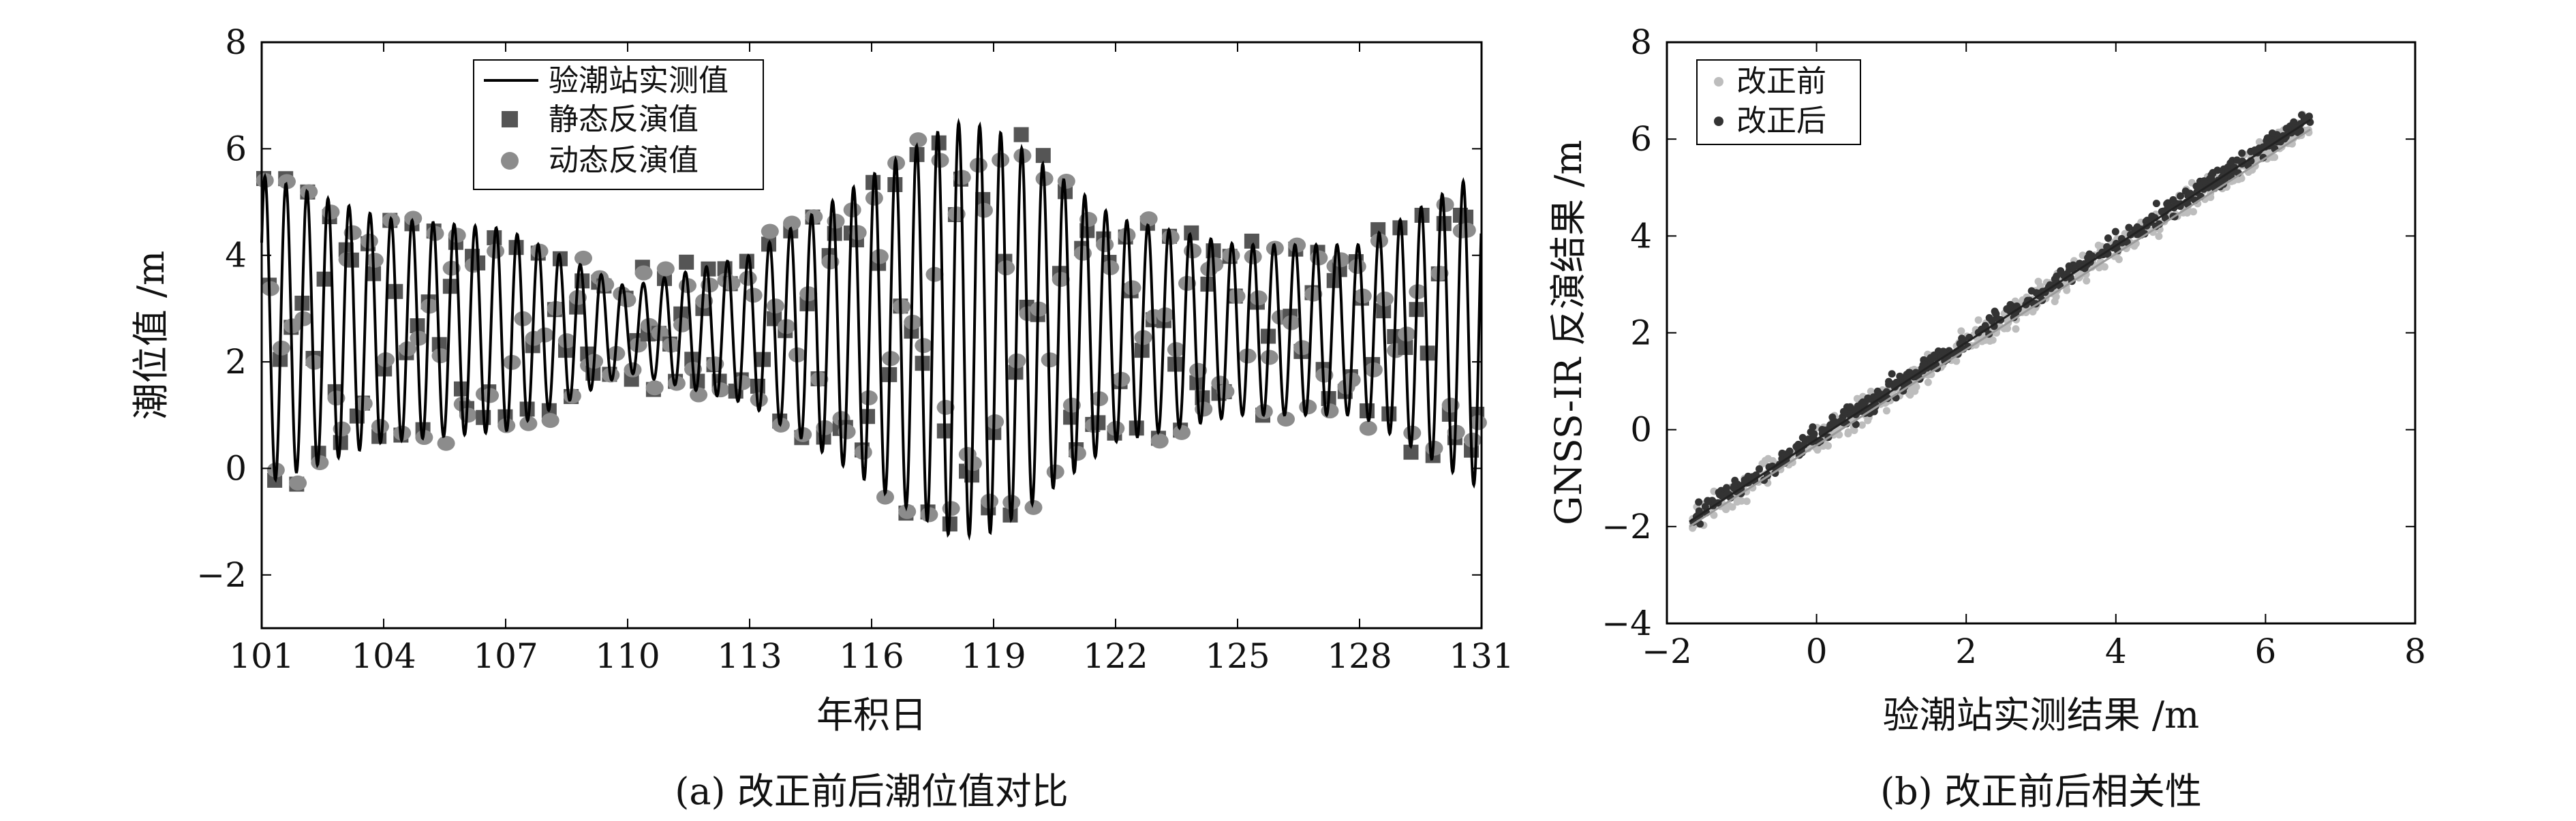  I want to click on after-fit-line, so click(2001, 321).